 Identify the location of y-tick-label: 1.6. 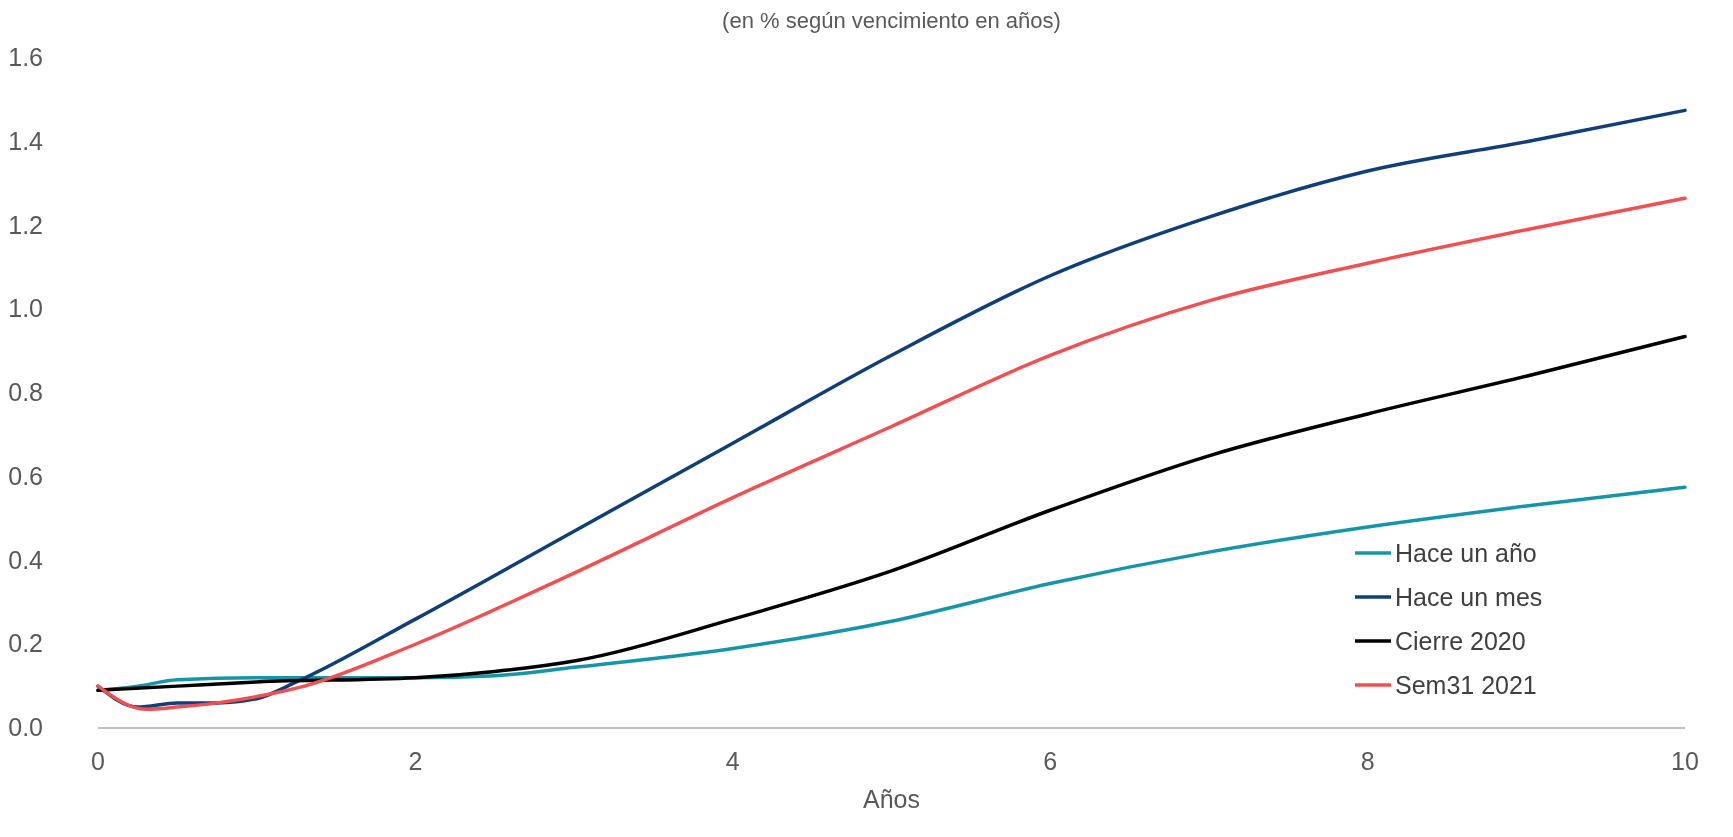
(25, 57).